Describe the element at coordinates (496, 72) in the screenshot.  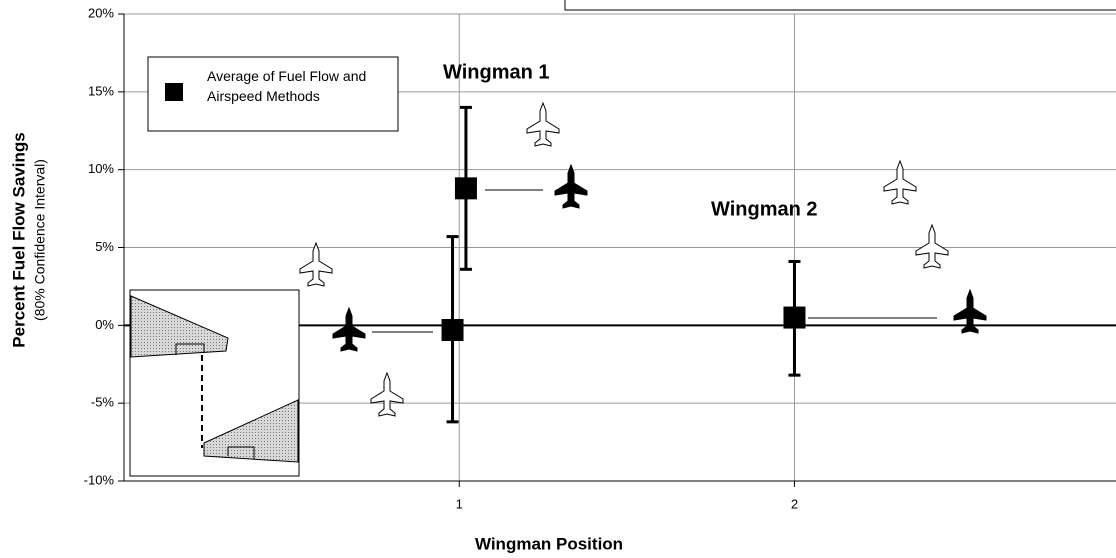
I see `annotation: Wingman 1` at that location.